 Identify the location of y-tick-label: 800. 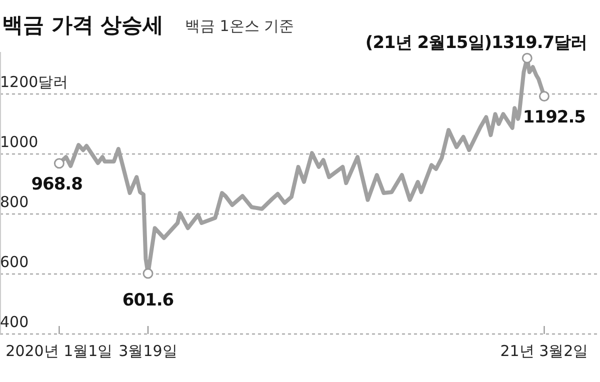
(14, 202).